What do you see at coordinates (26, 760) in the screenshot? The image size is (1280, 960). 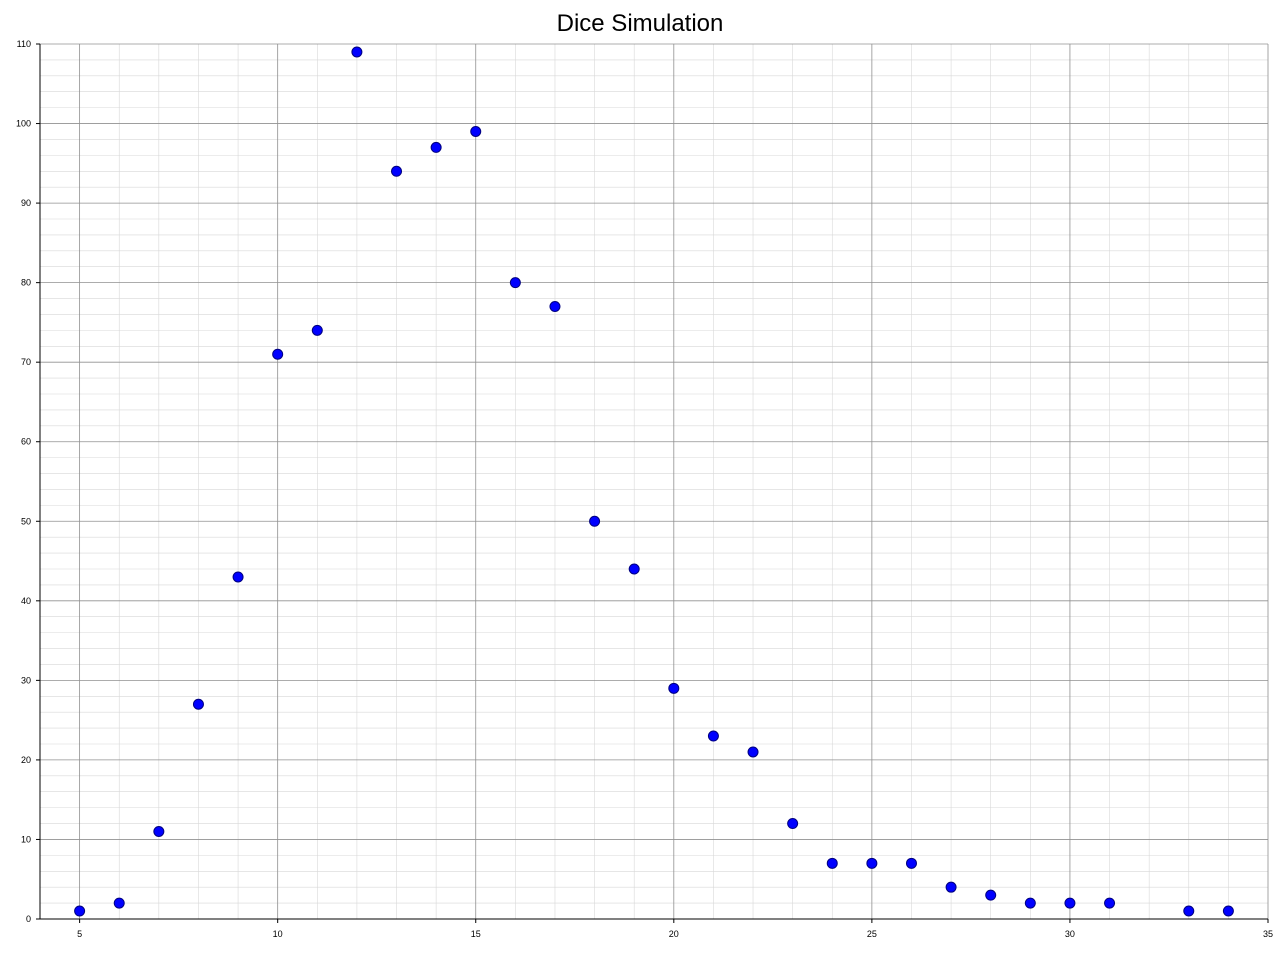 I see `y-tick-label: 20` at bounding box center [26, 760].